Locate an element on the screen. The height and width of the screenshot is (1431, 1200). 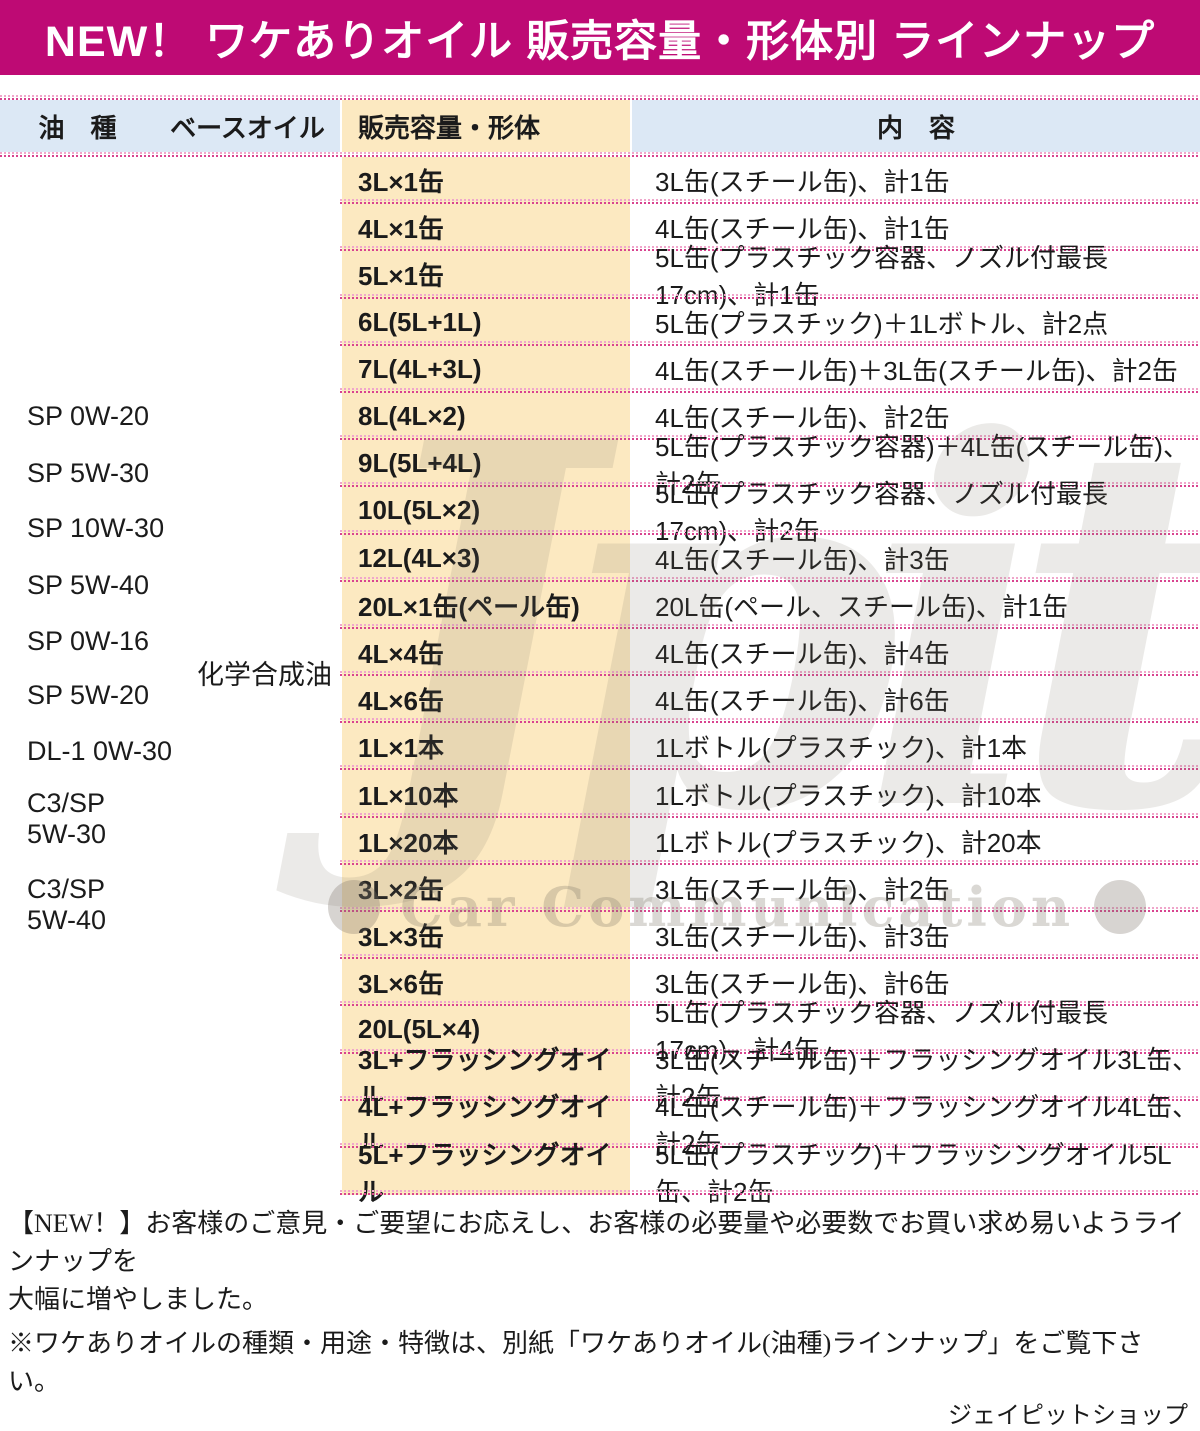
volume-form-cell: 3L×2缶 is located at coordinates (486, 888).